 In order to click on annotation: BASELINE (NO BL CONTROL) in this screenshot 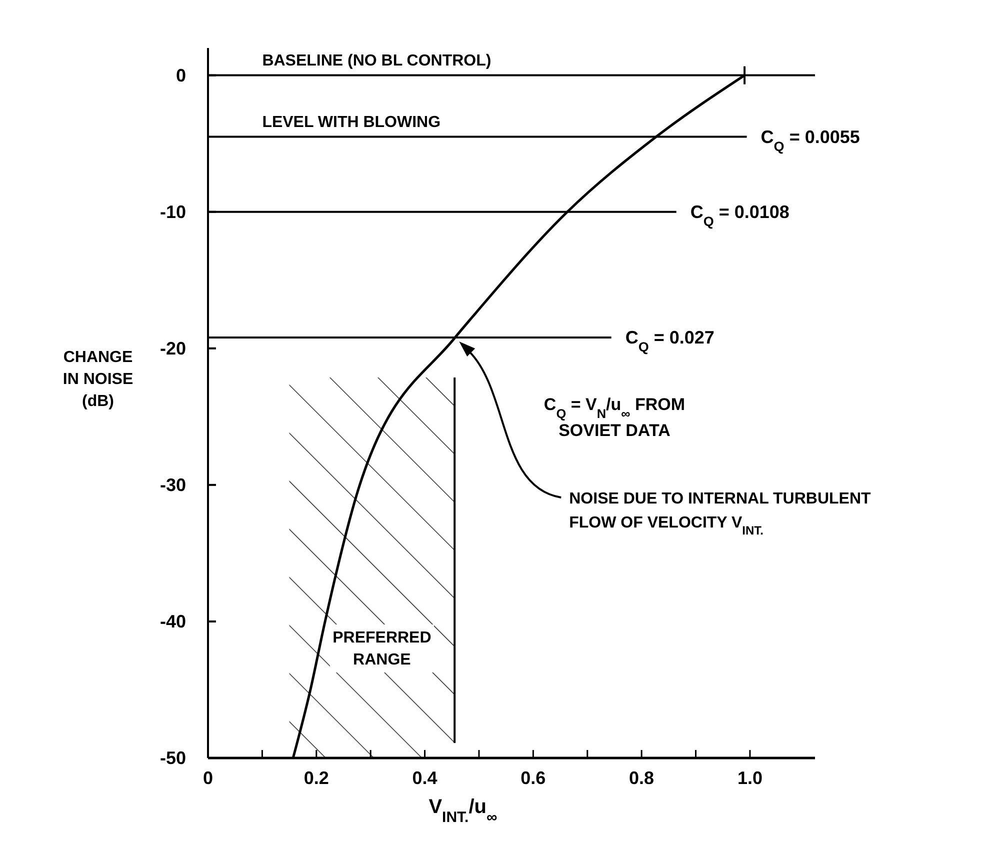, I will do `click(377, 61)`.